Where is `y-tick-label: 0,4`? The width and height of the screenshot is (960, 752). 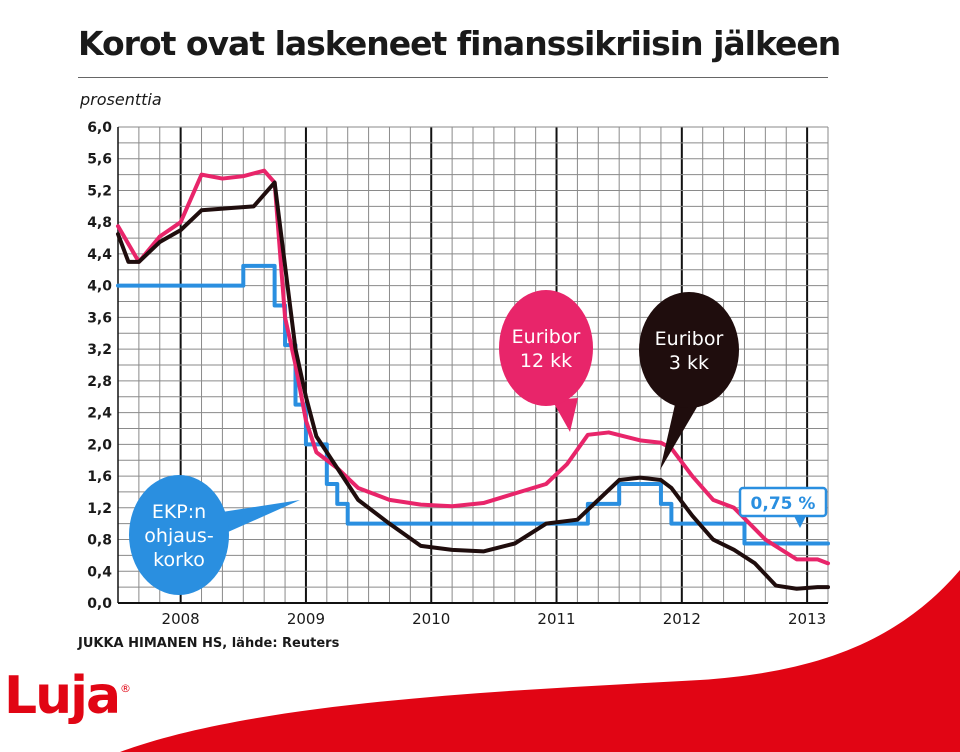
y-tick-label: 0,4 is located at coordinates (99, 572).